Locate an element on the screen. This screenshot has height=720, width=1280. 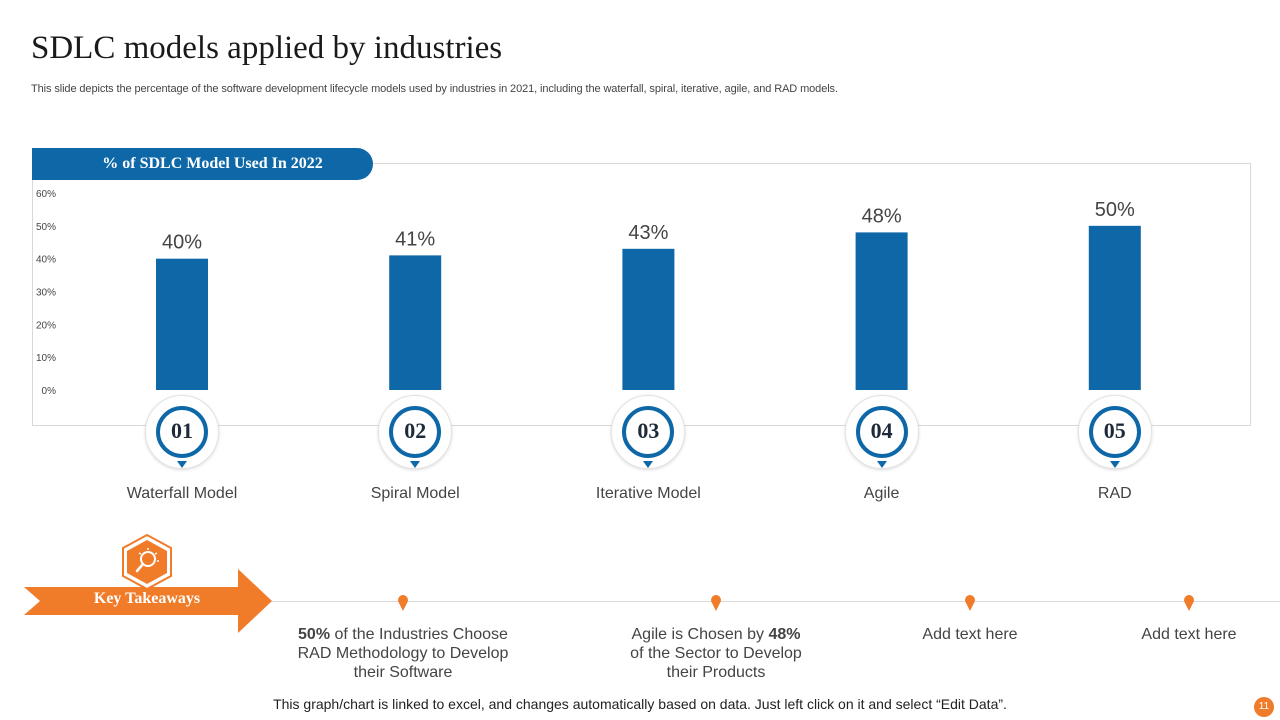
key-takeaways-label: Key Takeaways is located at coordinates (147, 599).